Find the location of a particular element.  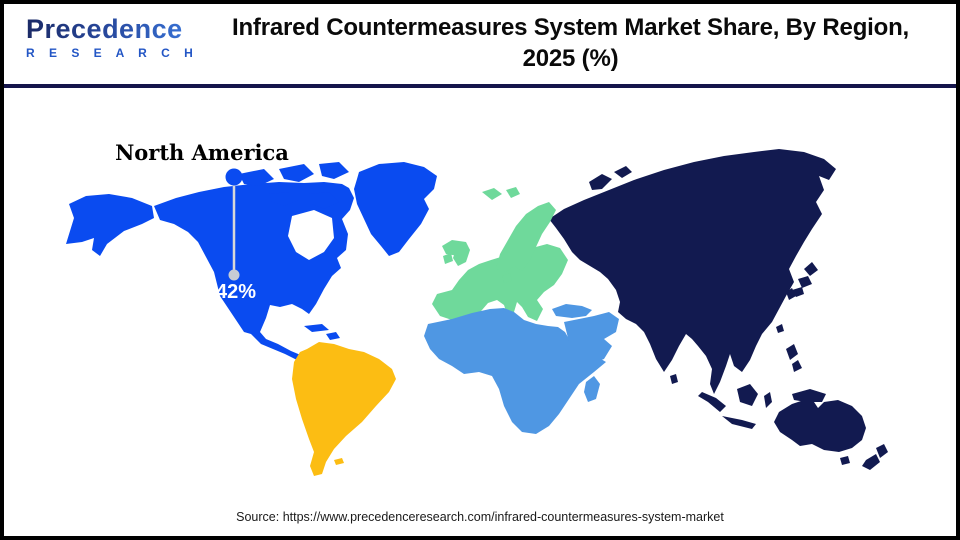

africa is located at coordinates (515, 371).